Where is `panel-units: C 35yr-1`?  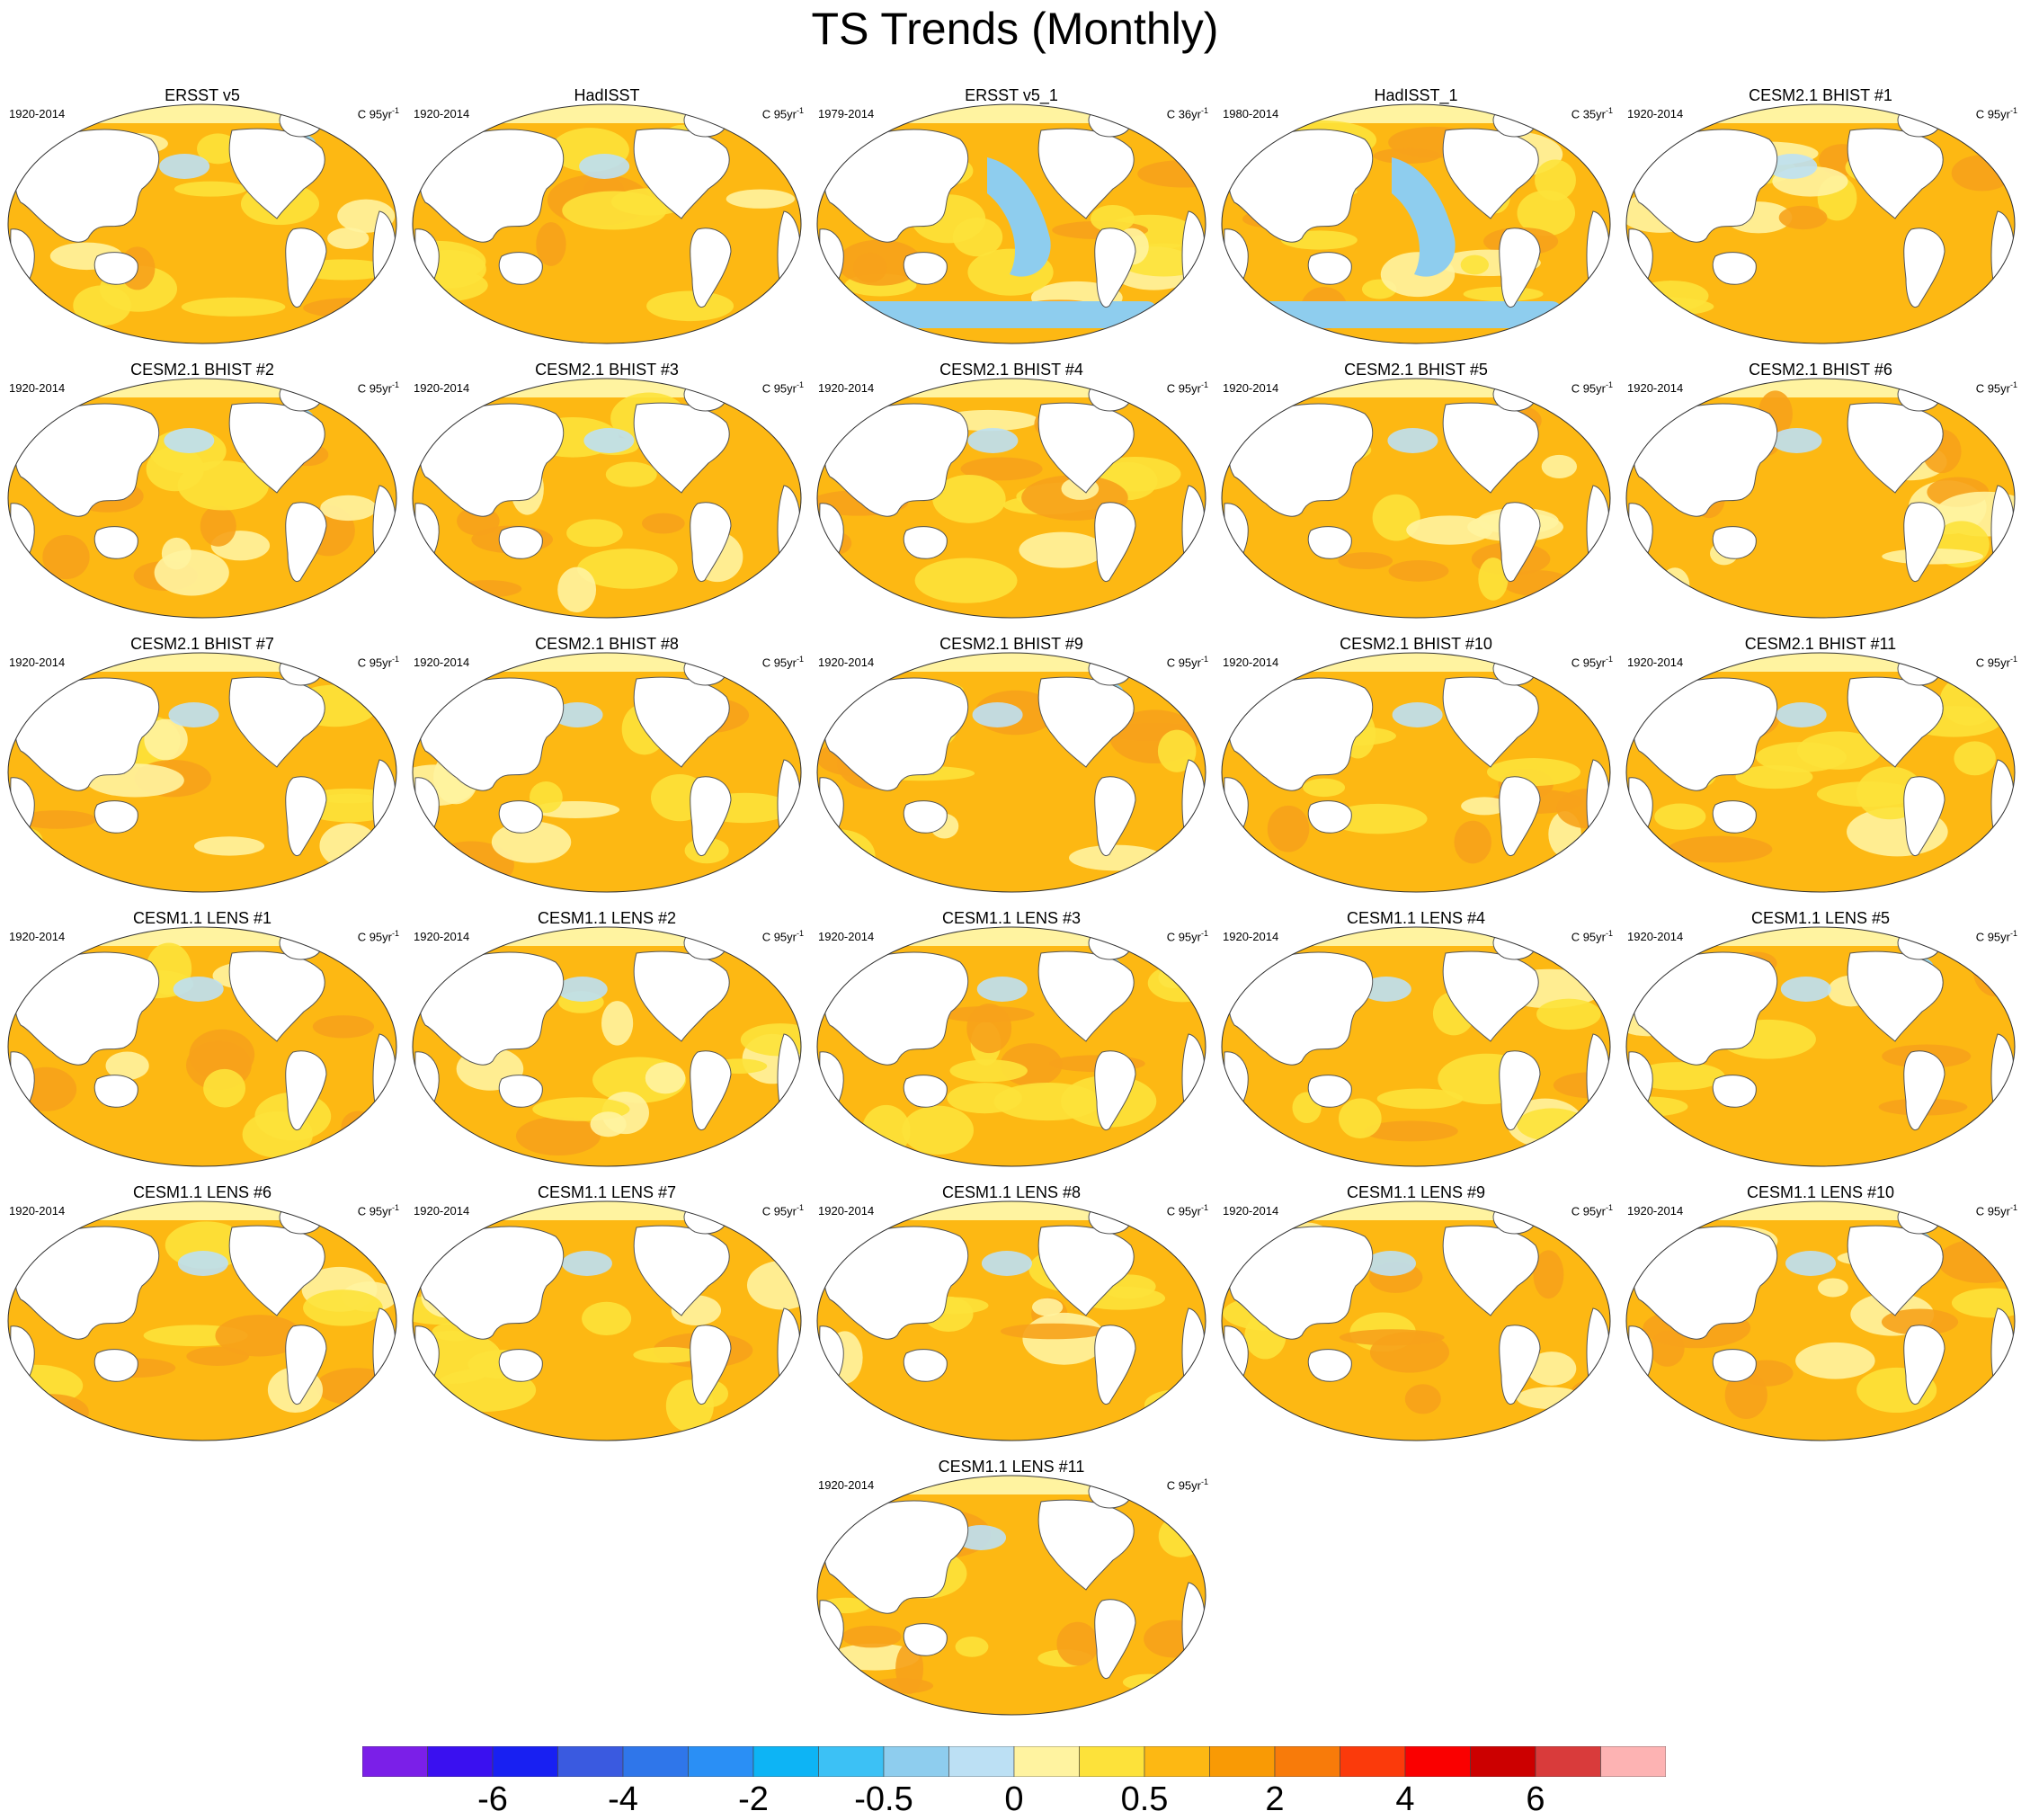 panel-units: C 35yr-1 is located at coordinates (1592, 114).